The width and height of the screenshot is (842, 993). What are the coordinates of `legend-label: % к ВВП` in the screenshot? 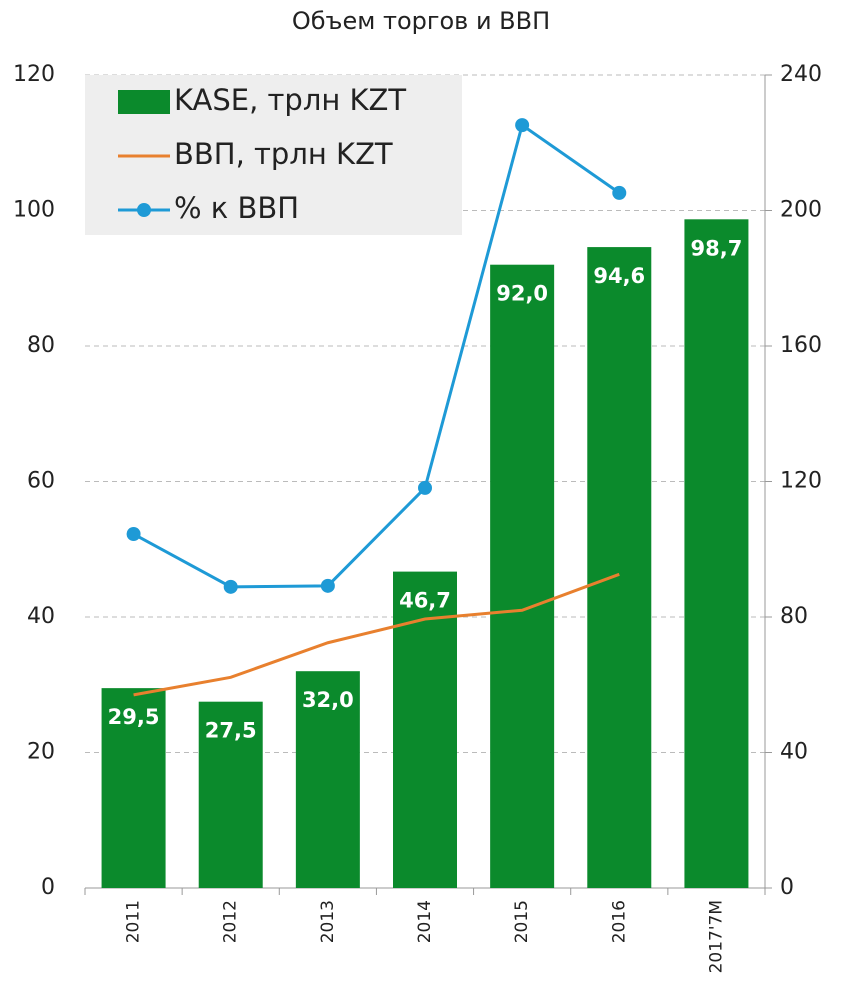 It's located at (236, 208).